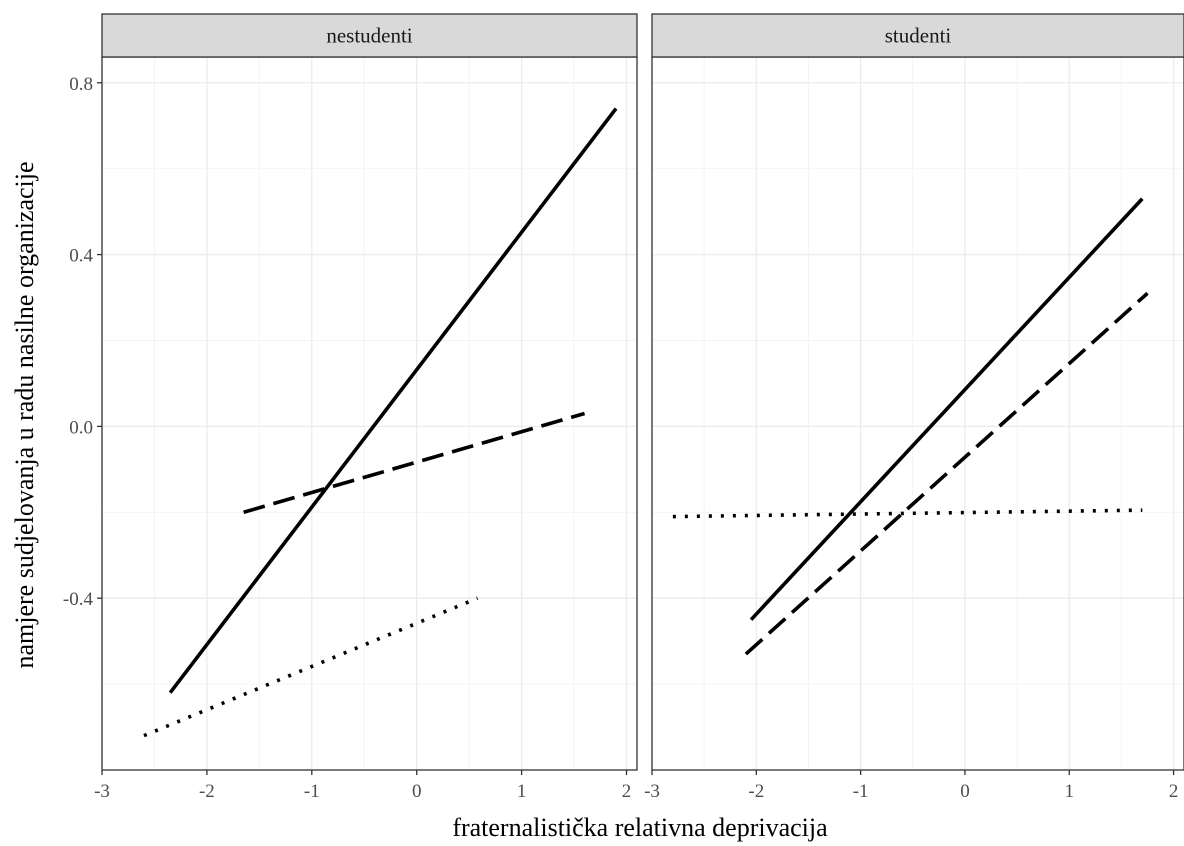 The width and height of the screenshot is (1184, 846). I want to click on facet-strip-label: nestudenti, so click(369, 36).